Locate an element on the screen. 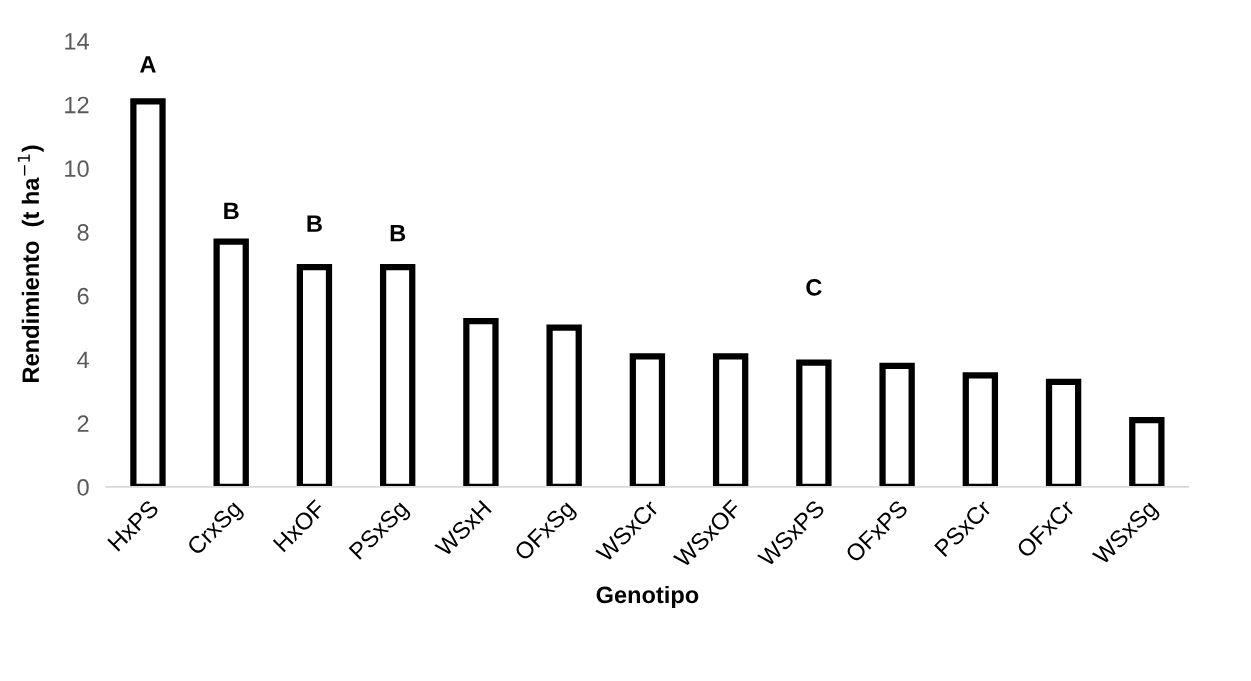 The height and width of the screenshot is (681, 1251). annotation: A is located at coordinates (148, 64).